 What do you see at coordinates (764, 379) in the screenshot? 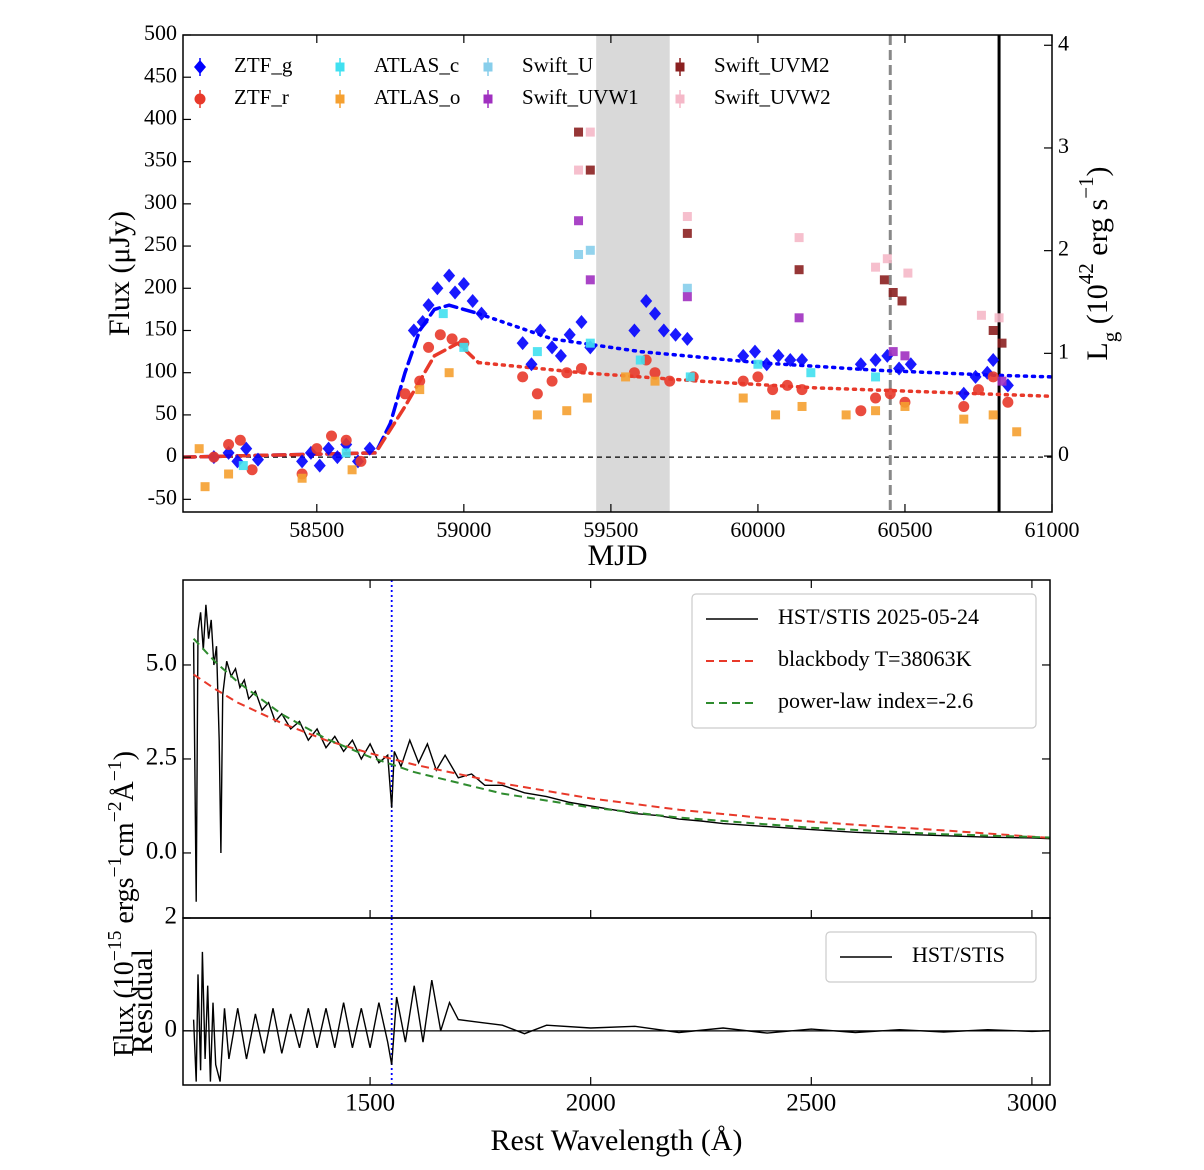
I see `fit-curve` at bounding box center [764, 379].